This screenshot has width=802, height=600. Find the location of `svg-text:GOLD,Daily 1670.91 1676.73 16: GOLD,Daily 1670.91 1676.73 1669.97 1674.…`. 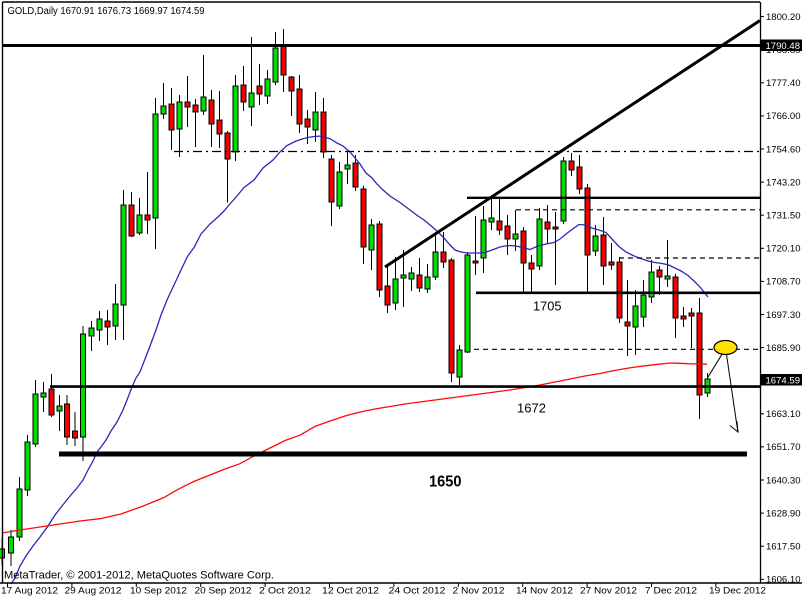

svg-text:GOLD,Daily 1670.91 1676.73 16: GOLD,Daily 1670.91 1676.73 1669.97 1674.… is located at coordinates (106, 11).